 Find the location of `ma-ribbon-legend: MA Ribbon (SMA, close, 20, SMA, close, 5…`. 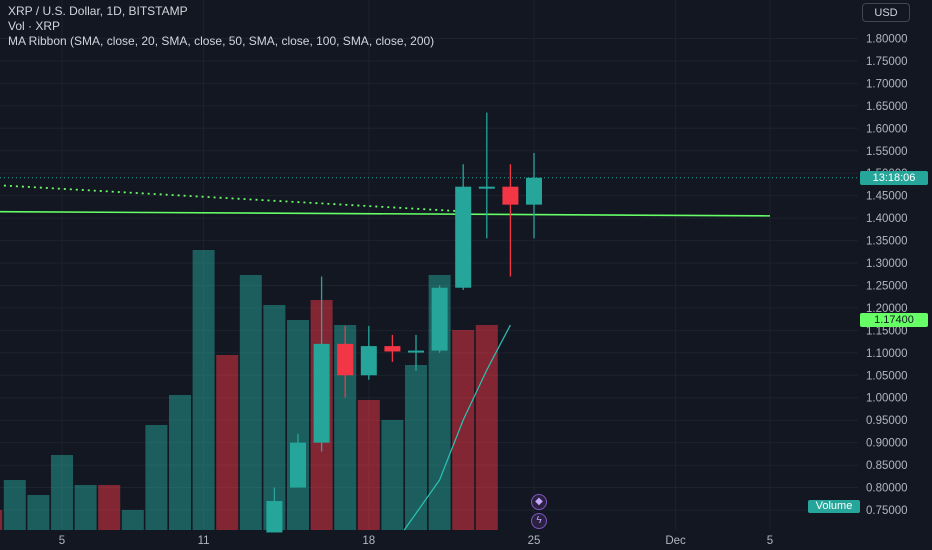

ma-ribbon-legend: MA Ribbon (SMA, close, 20, SMA, close, 5… is located at coordinates (221, 41).